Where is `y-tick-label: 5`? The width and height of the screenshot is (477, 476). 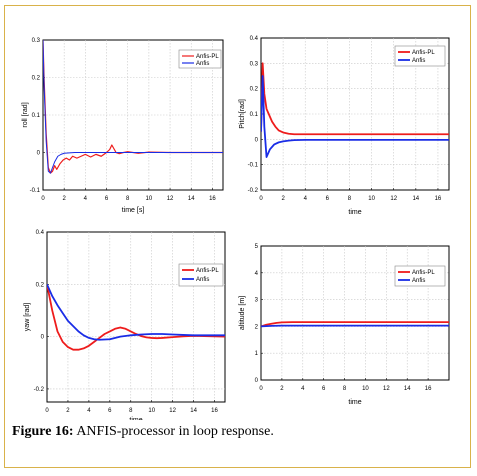 y-tick-label: 5 is located at coordinates (257, 247).